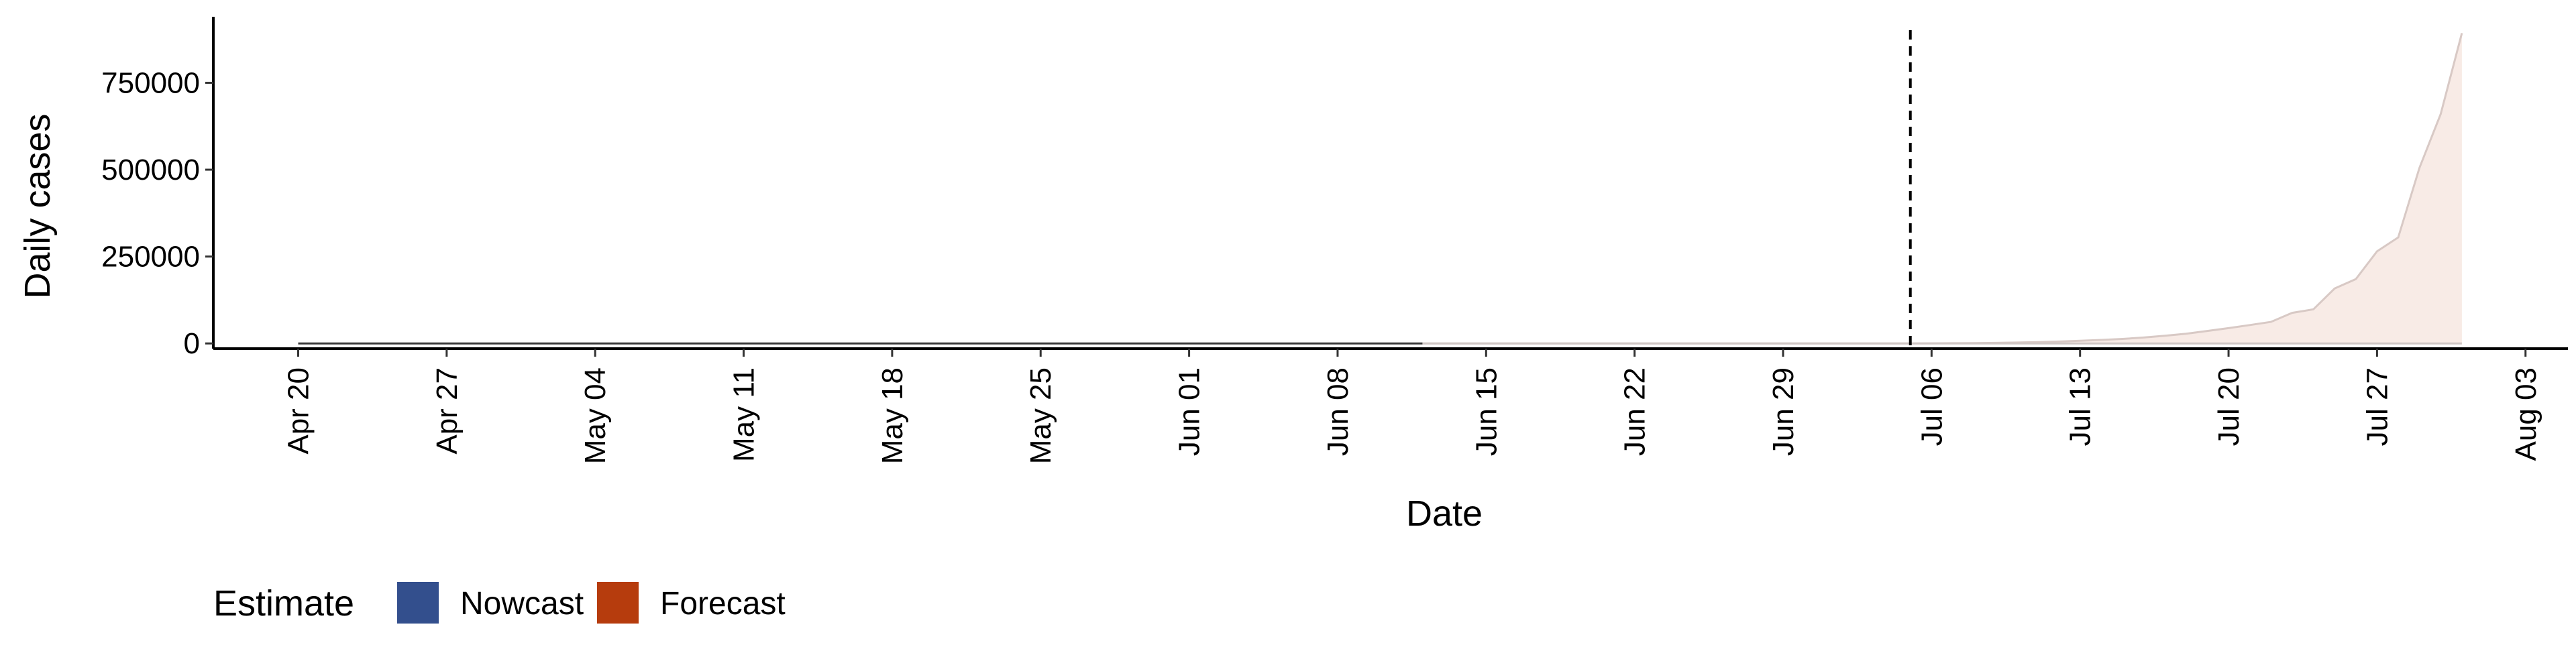 The height and width of the screenshot is (647, 2576). I want to click on legend: Estimate Nowcast Forecast, so click(499, 603).